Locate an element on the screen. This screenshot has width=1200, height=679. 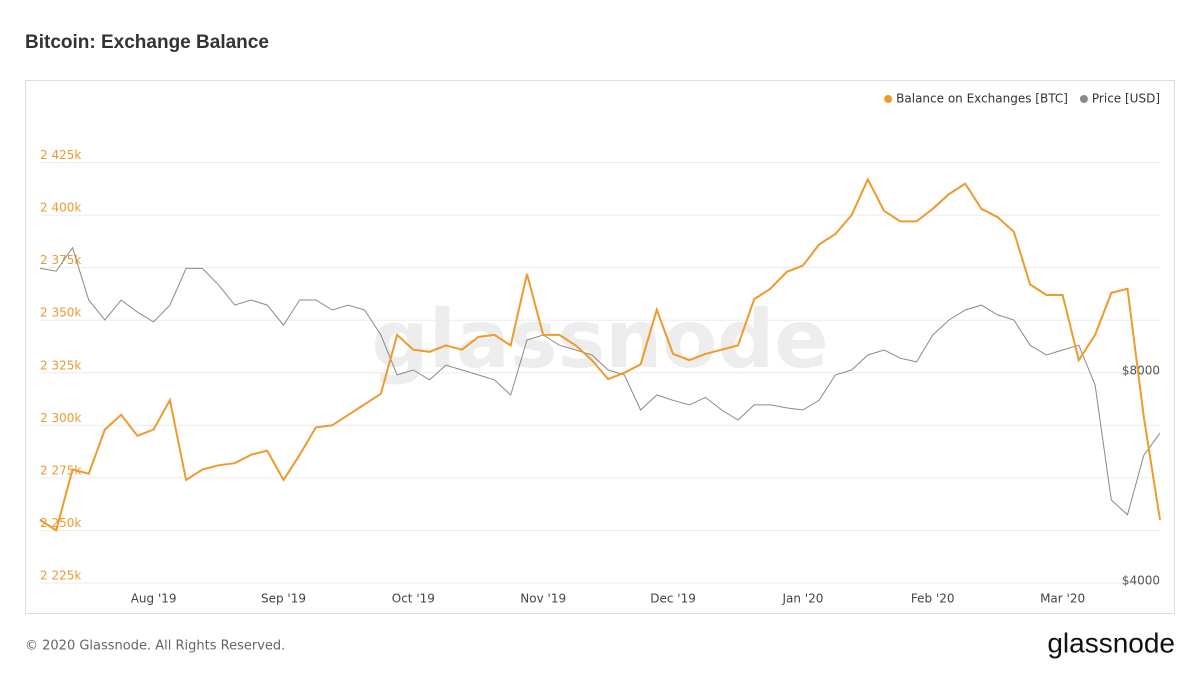
x-tick-label: Mar '20 is located at coordinates (1062, 599).